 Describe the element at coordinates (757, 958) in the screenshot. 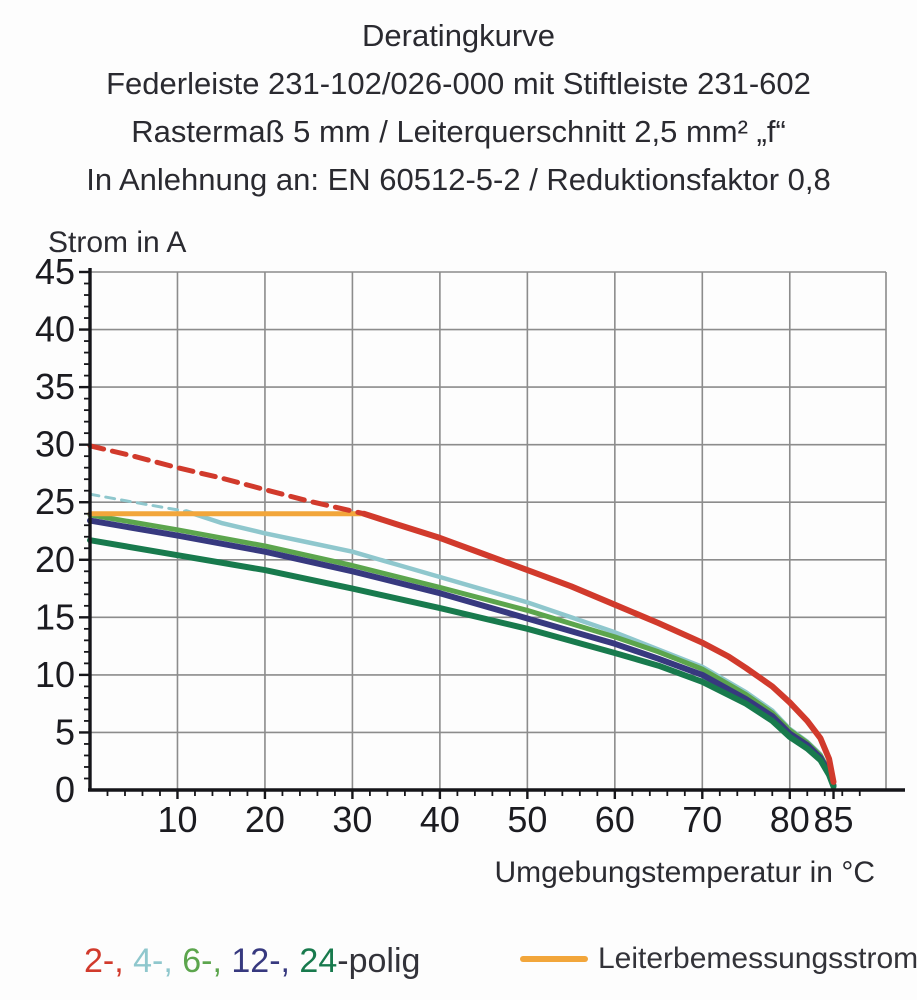

I see `rated-current-label: Leiterbemessungsstrom` at that location.